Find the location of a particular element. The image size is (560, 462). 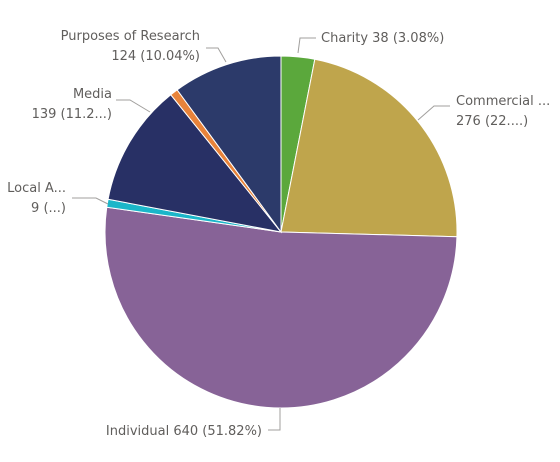

data-label: Media is located at coordinates (92, 94).